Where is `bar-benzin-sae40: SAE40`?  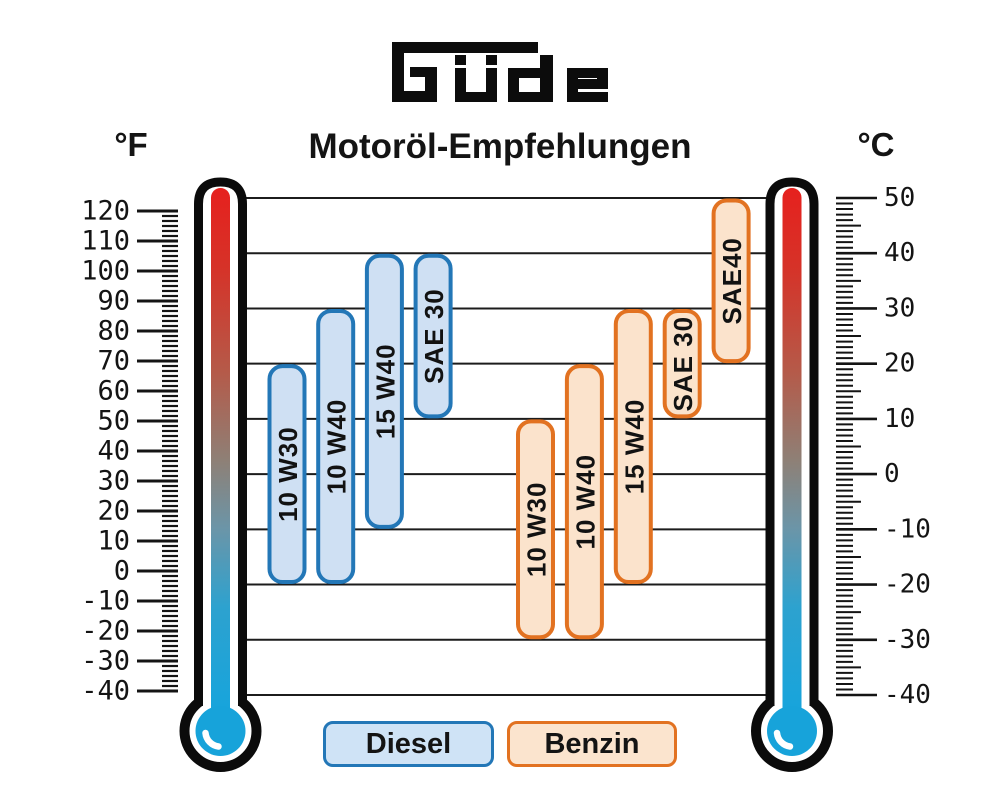
bar-benzin-sae40: SAE40 is located at coordinates (731, 281).